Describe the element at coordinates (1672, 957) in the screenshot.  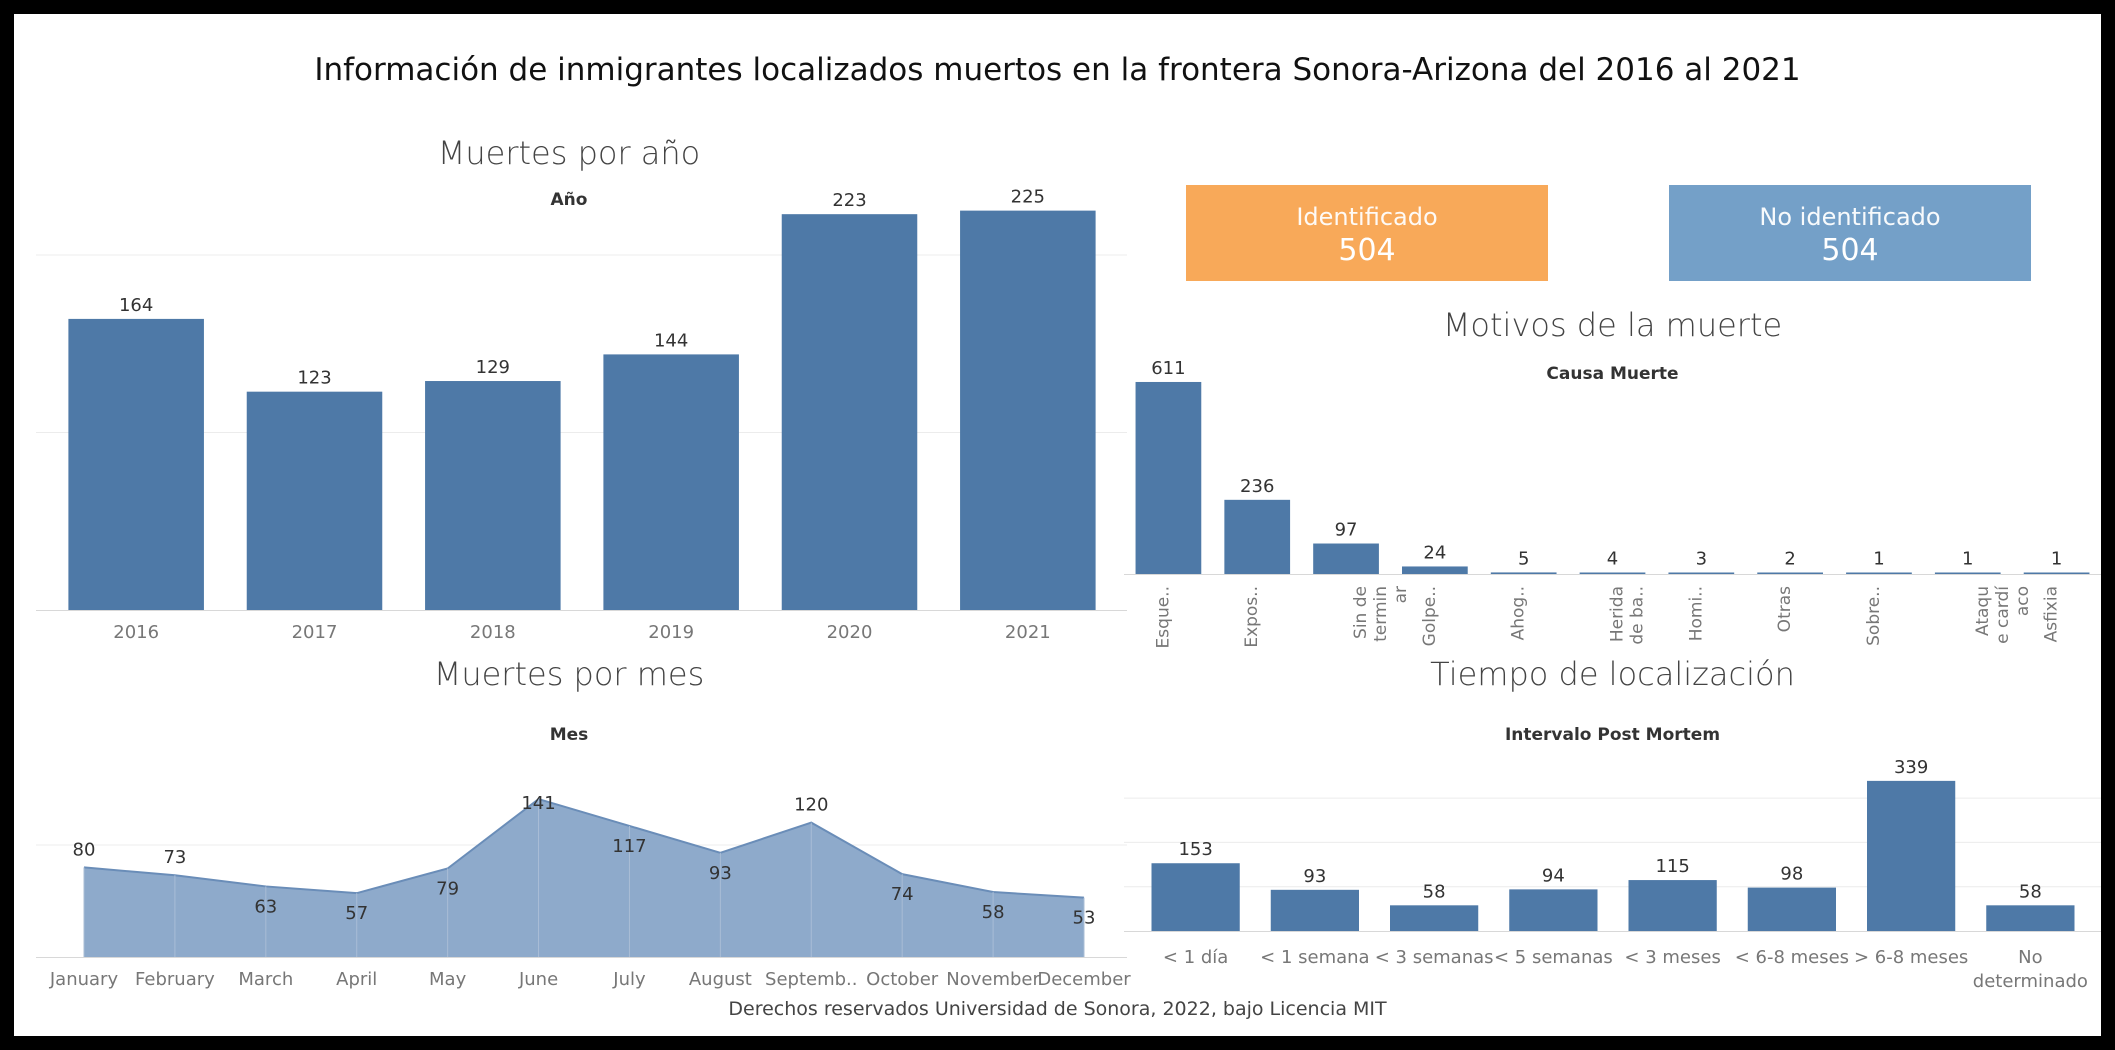
I see `tick-label: < 3 meses` at that location.